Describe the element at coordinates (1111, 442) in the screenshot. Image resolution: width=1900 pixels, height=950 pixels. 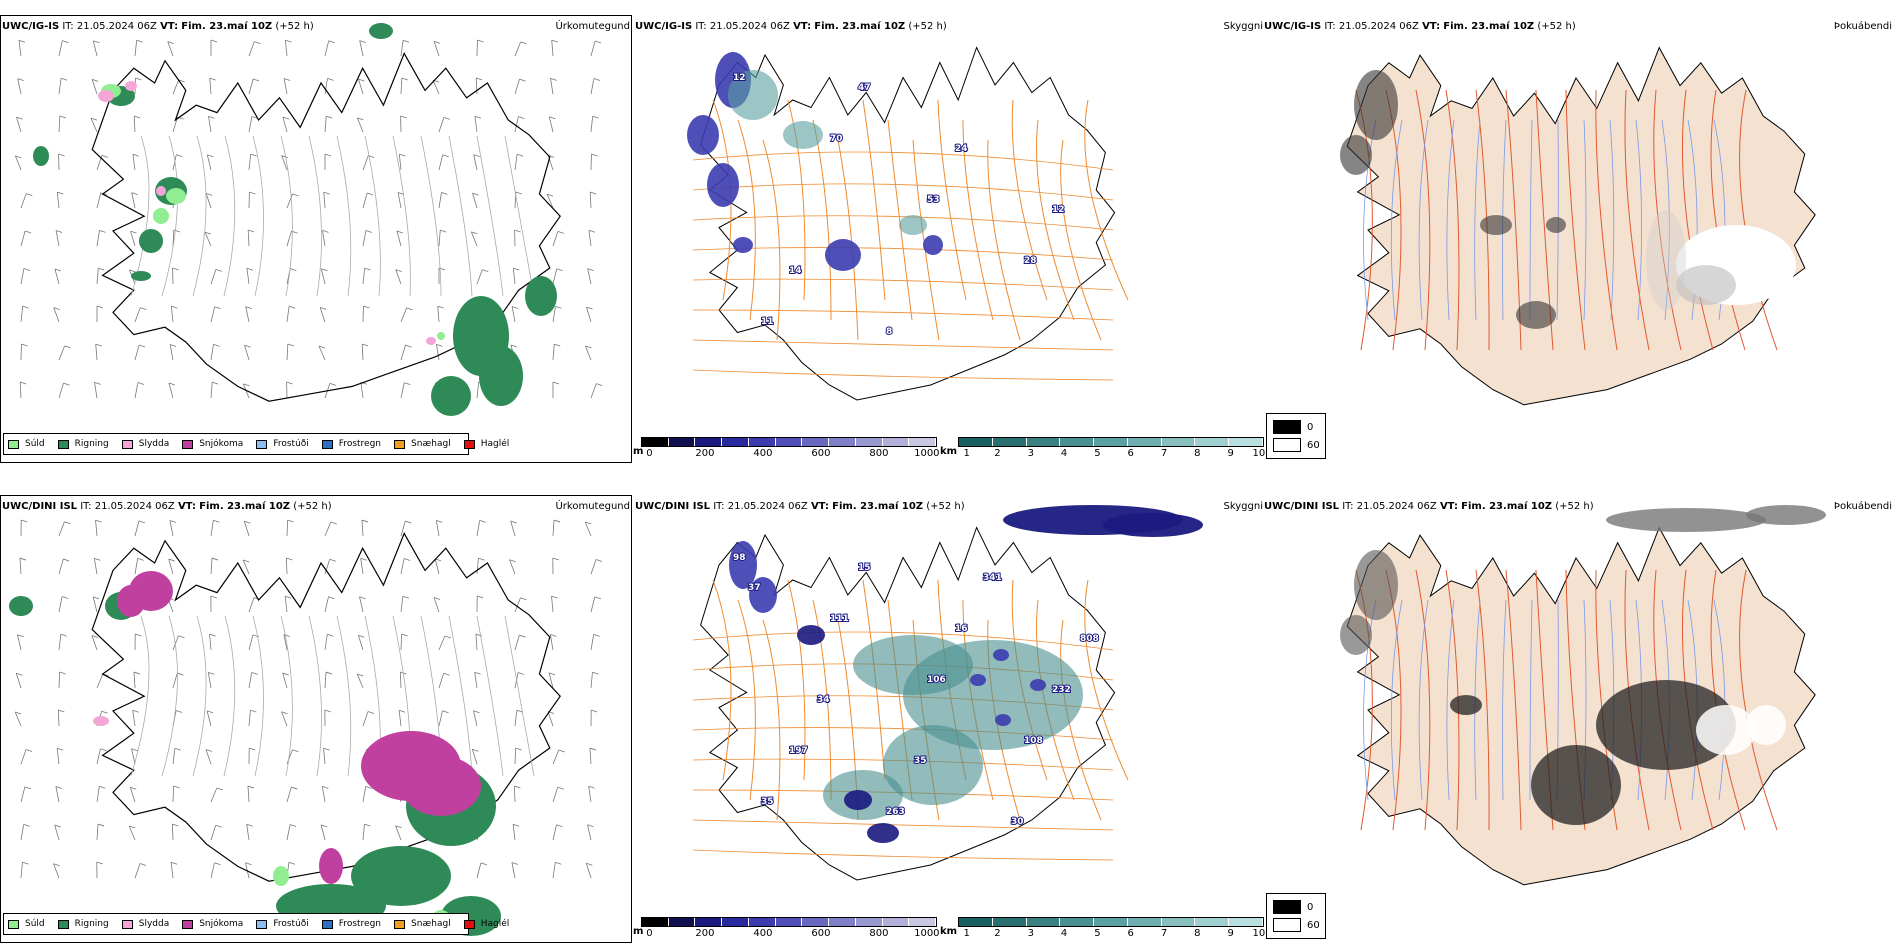
I see `cbar-swatches` at that location.